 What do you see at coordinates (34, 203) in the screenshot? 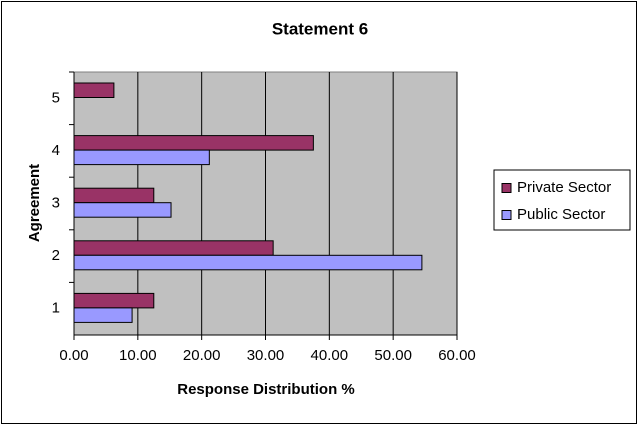
I see `y-axis-label: Agreement` at bounding box center [34, 203].